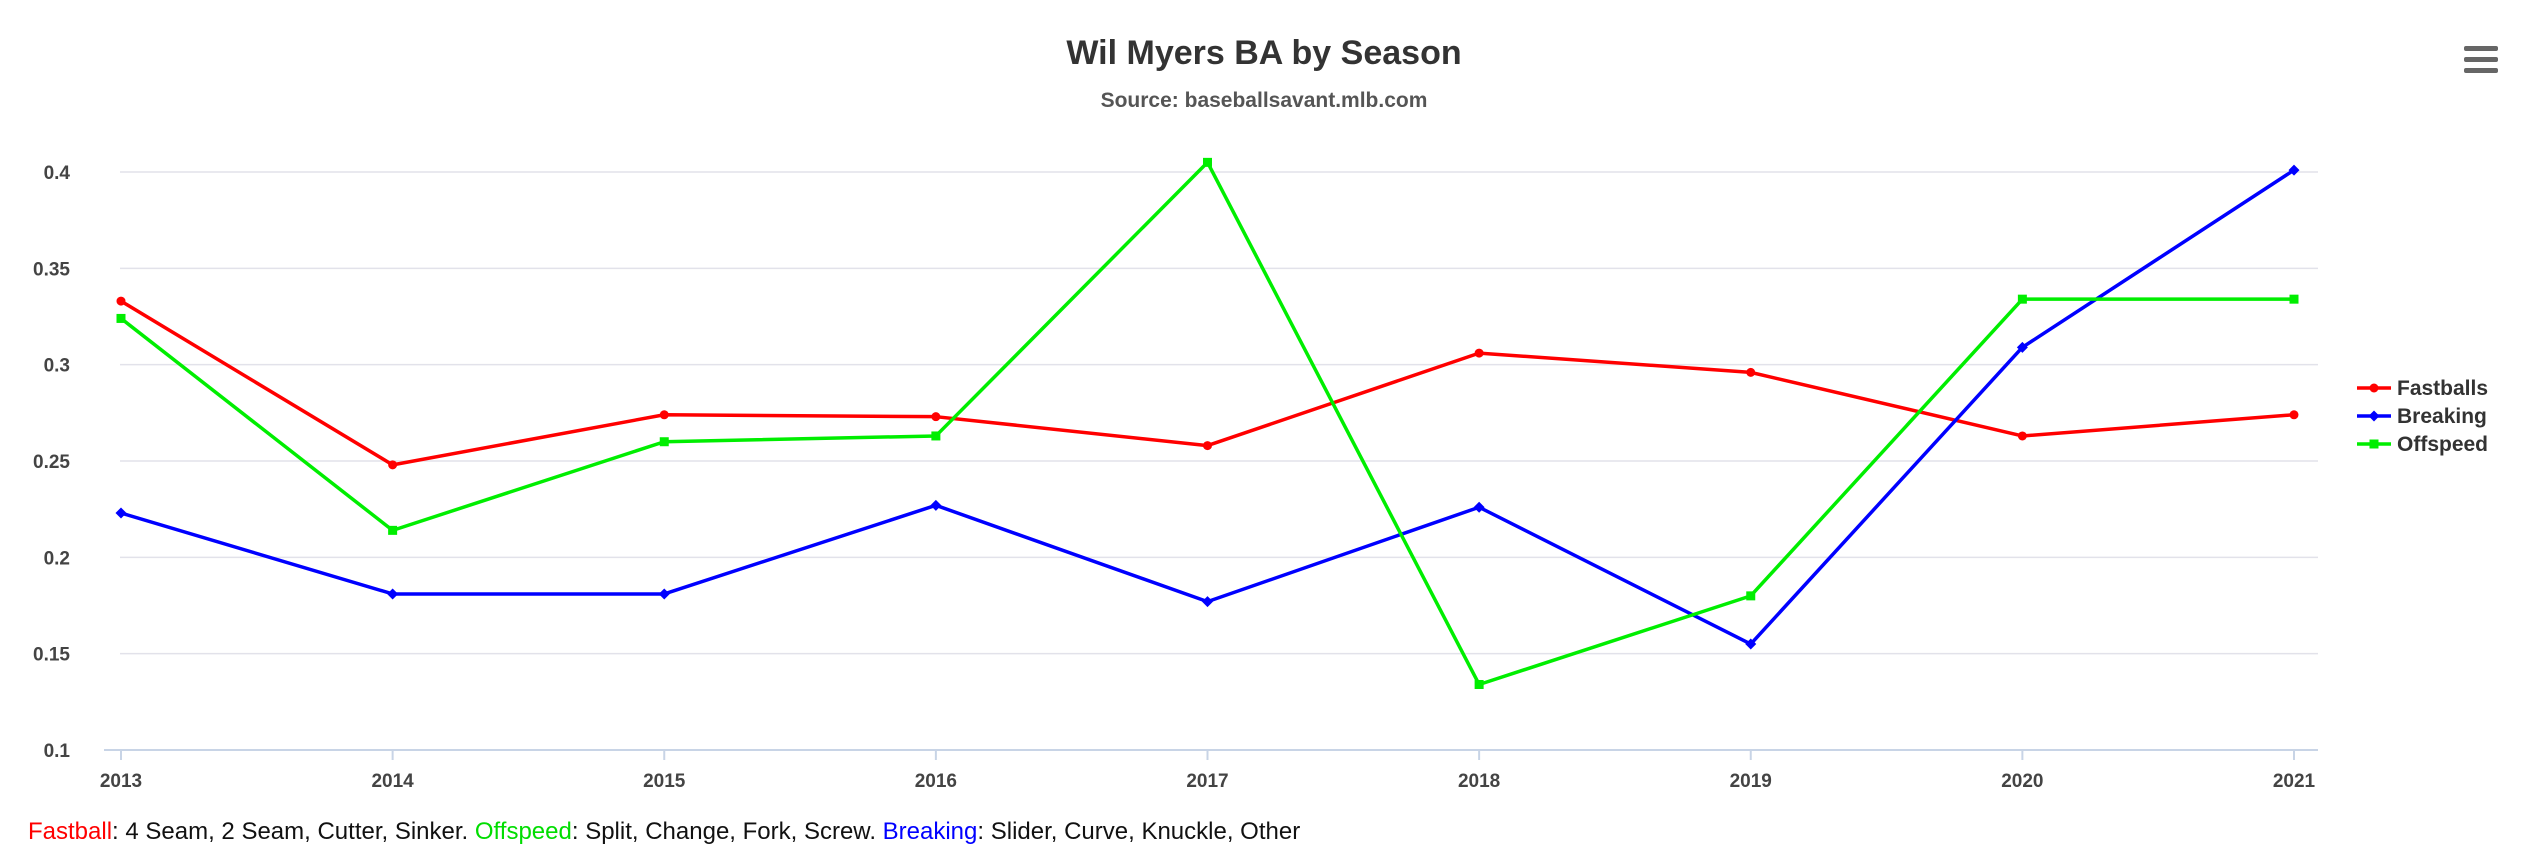  What do you see at coordinates (121, 781) in the screenshot?
I see `x-tick-label: 2013` at bounding box center [121, 781].